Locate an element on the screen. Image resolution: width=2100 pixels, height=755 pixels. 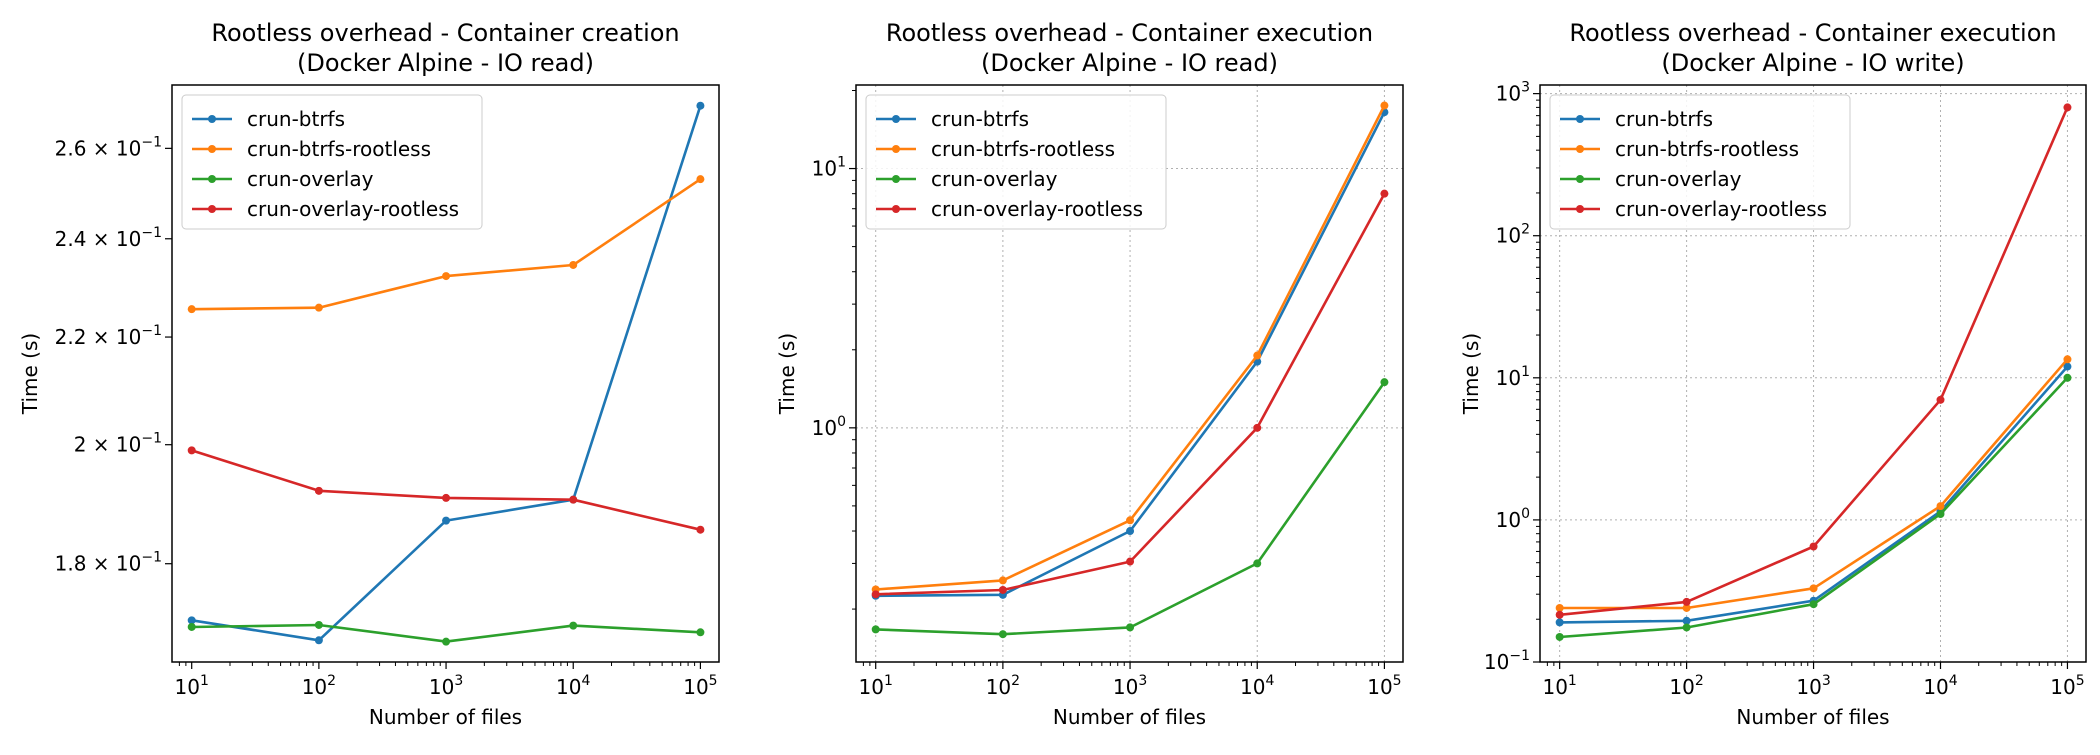
y-tick-label: 2.2 × 10⁻¹ is located at coordinates (108, 336).